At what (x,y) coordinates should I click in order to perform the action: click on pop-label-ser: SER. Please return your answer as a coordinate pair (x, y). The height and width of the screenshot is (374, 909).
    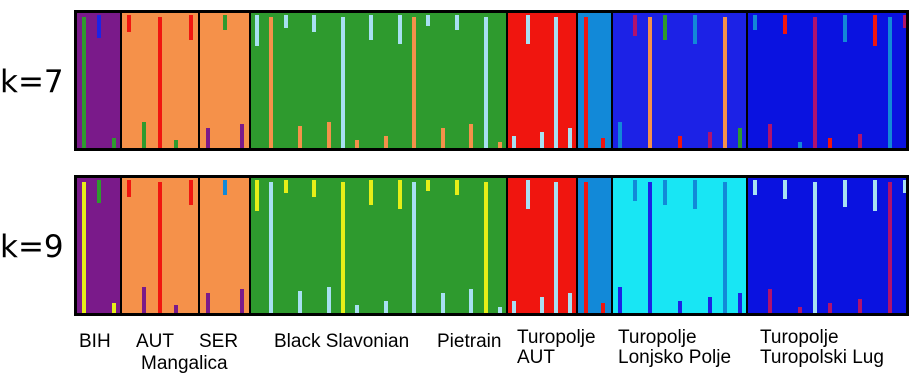
    Looking at the image, I should click on (219, 341).